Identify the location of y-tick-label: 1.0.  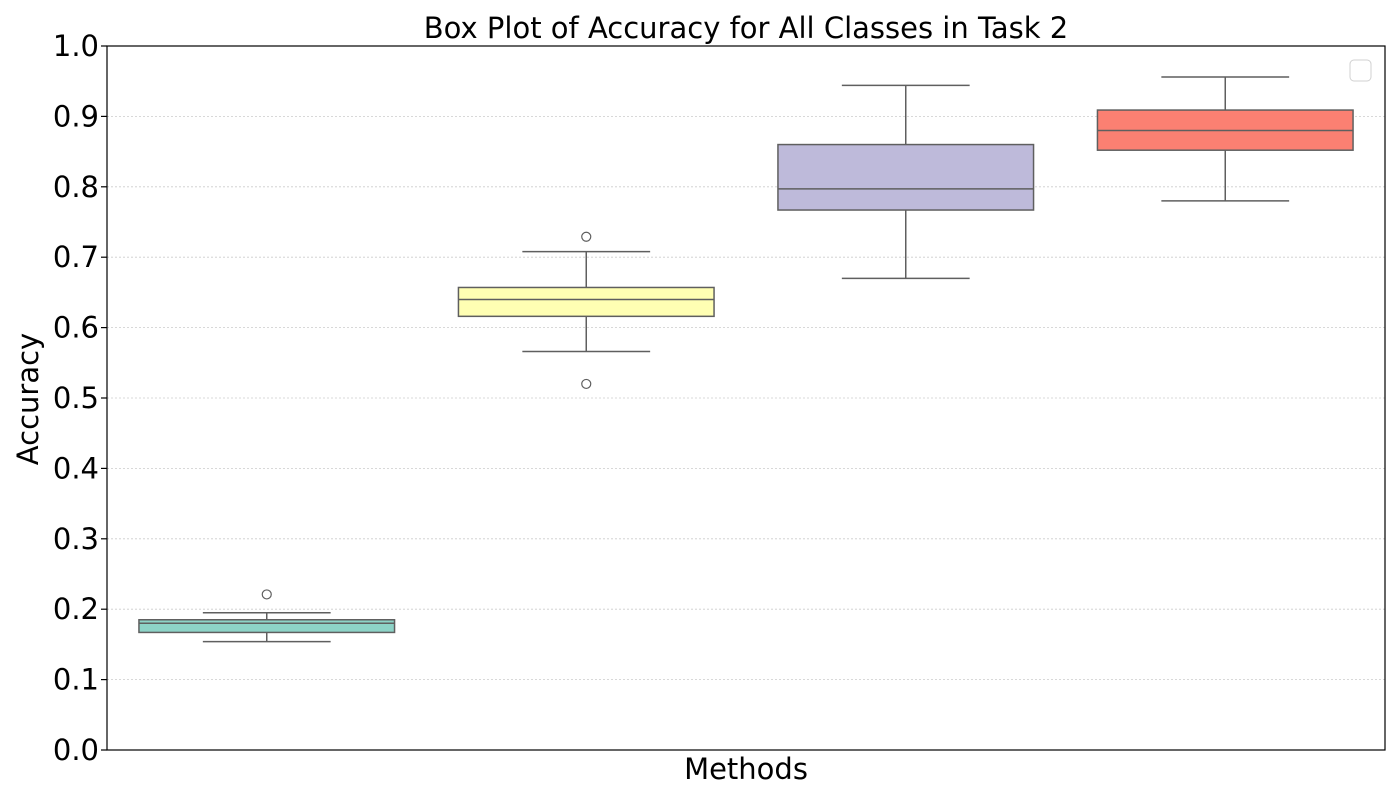
(76, 46).